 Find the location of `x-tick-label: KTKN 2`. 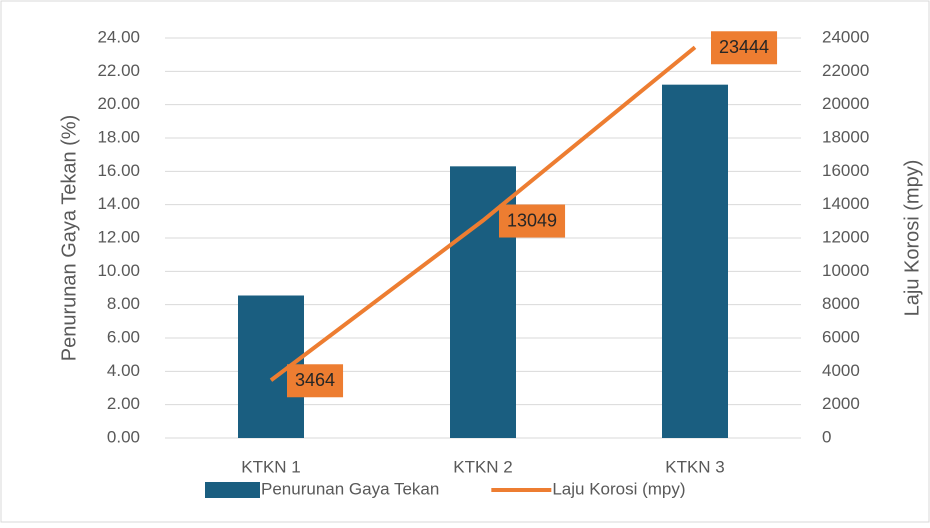

x-tick-label: KTKN 2 is located at coordinates (483, 466).